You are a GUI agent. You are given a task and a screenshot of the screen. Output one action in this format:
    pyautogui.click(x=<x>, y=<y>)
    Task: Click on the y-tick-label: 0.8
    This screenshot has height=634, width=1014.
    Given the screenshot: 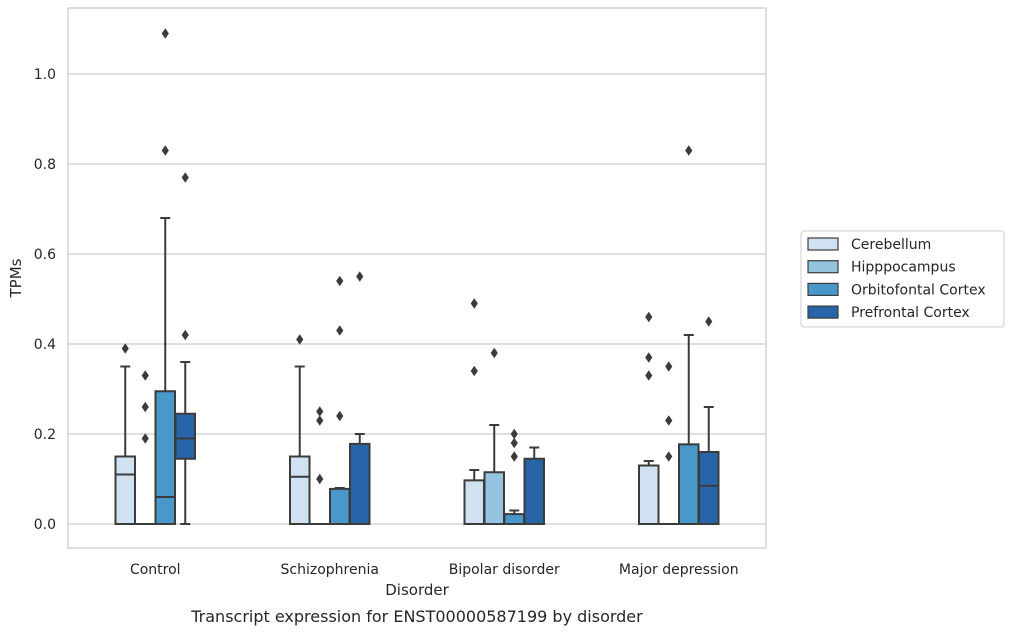 What is the action you would take?
    pyautogui.click(x=45, y=165)
    